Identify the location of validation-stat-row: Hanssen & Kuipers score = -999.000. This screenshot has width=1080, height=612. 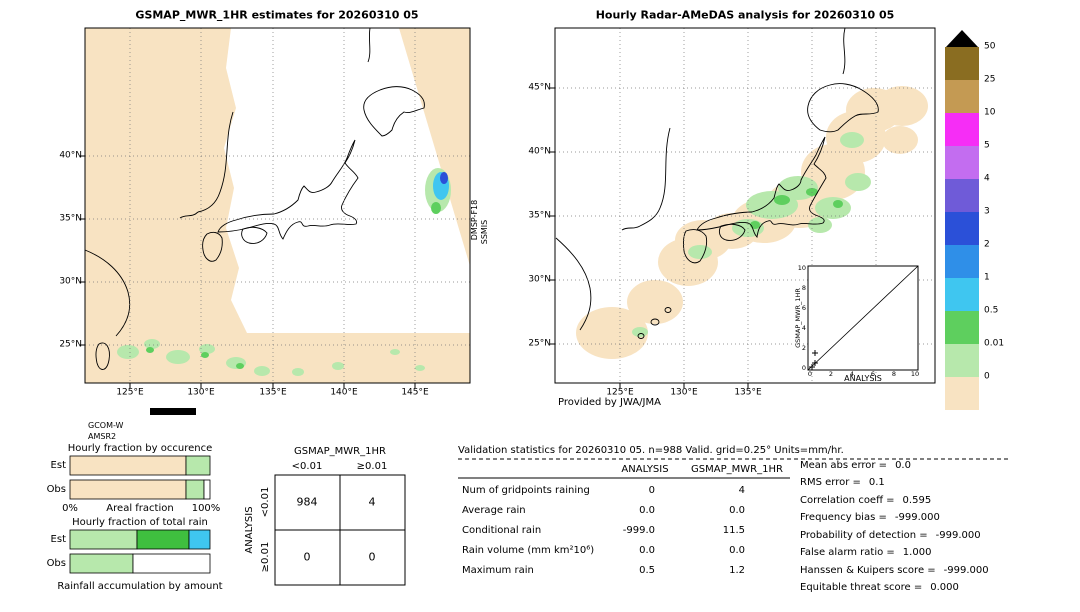
(894, 571).